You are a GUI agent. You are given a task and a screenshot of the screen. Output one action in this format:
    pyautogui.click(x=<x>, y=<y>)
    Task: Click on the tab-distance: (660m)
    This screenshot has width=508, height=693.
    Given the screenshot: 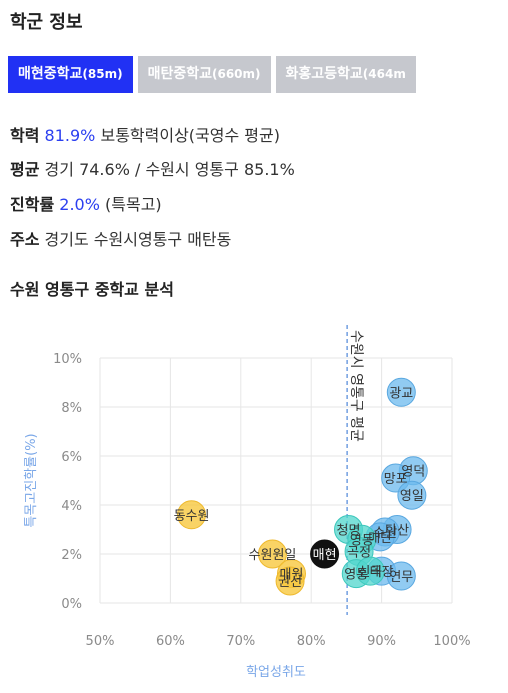 What is the action you would take?
    pyautogui.click(x=236, y=74)
    